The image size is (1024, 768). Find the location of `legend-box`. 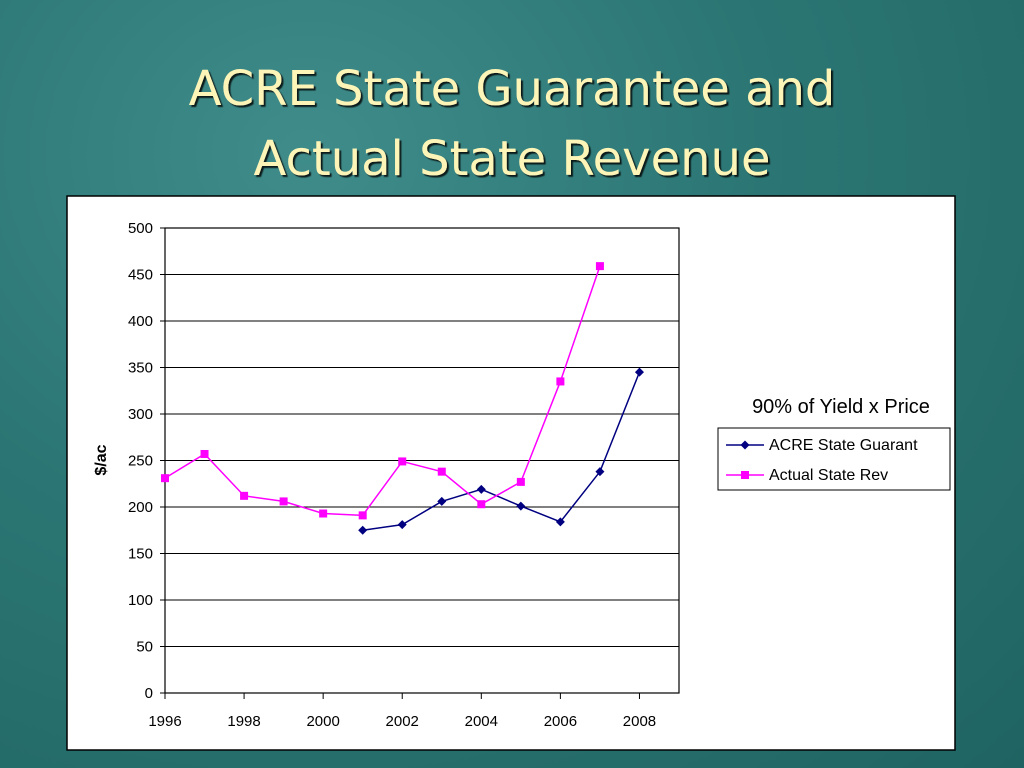

legend-box is located at coordinates (834, 459).